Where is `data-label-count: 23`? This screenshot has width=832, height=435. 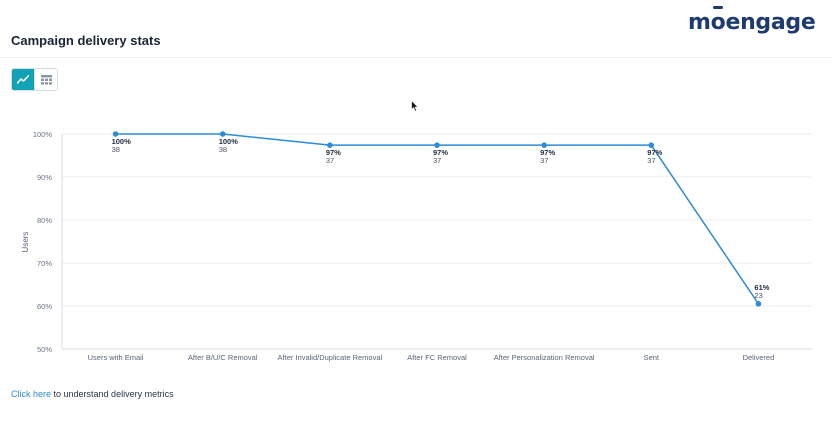
data-label-count: 23 is located at coordinates (758, 295).